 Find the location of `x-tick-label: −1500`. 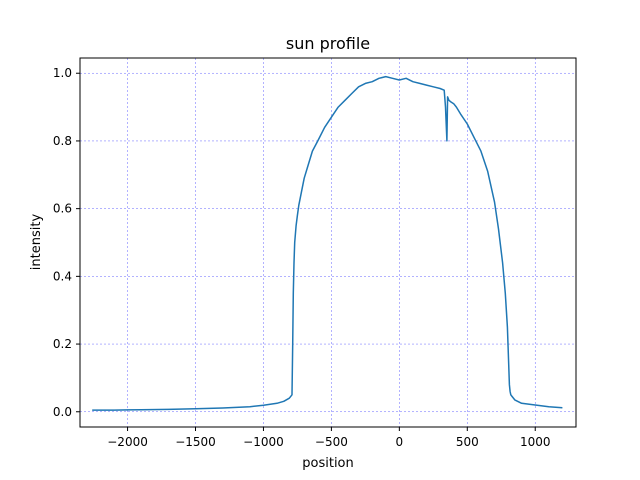

x-tick-label: −1500 is located at coordinates (195, 442).